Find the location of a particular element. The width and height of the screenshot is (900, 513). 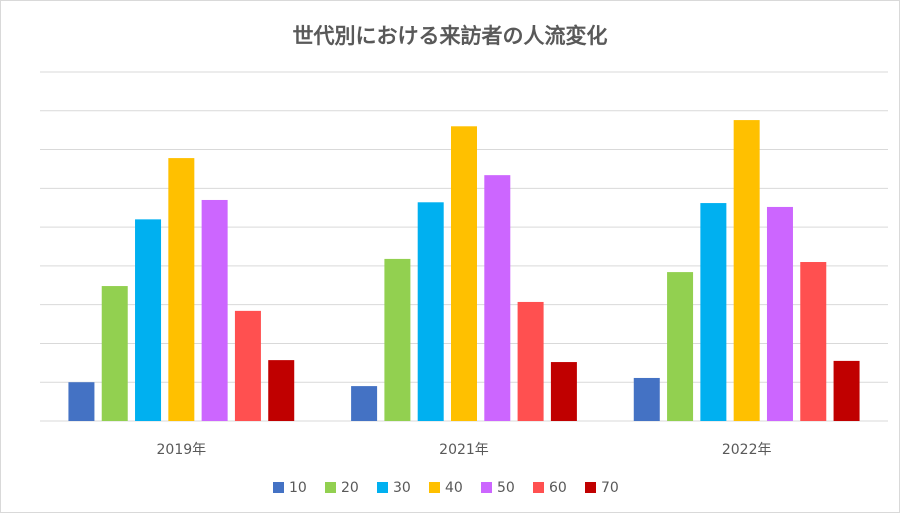

legend-label: 10 is located at coordinates (298, 488).